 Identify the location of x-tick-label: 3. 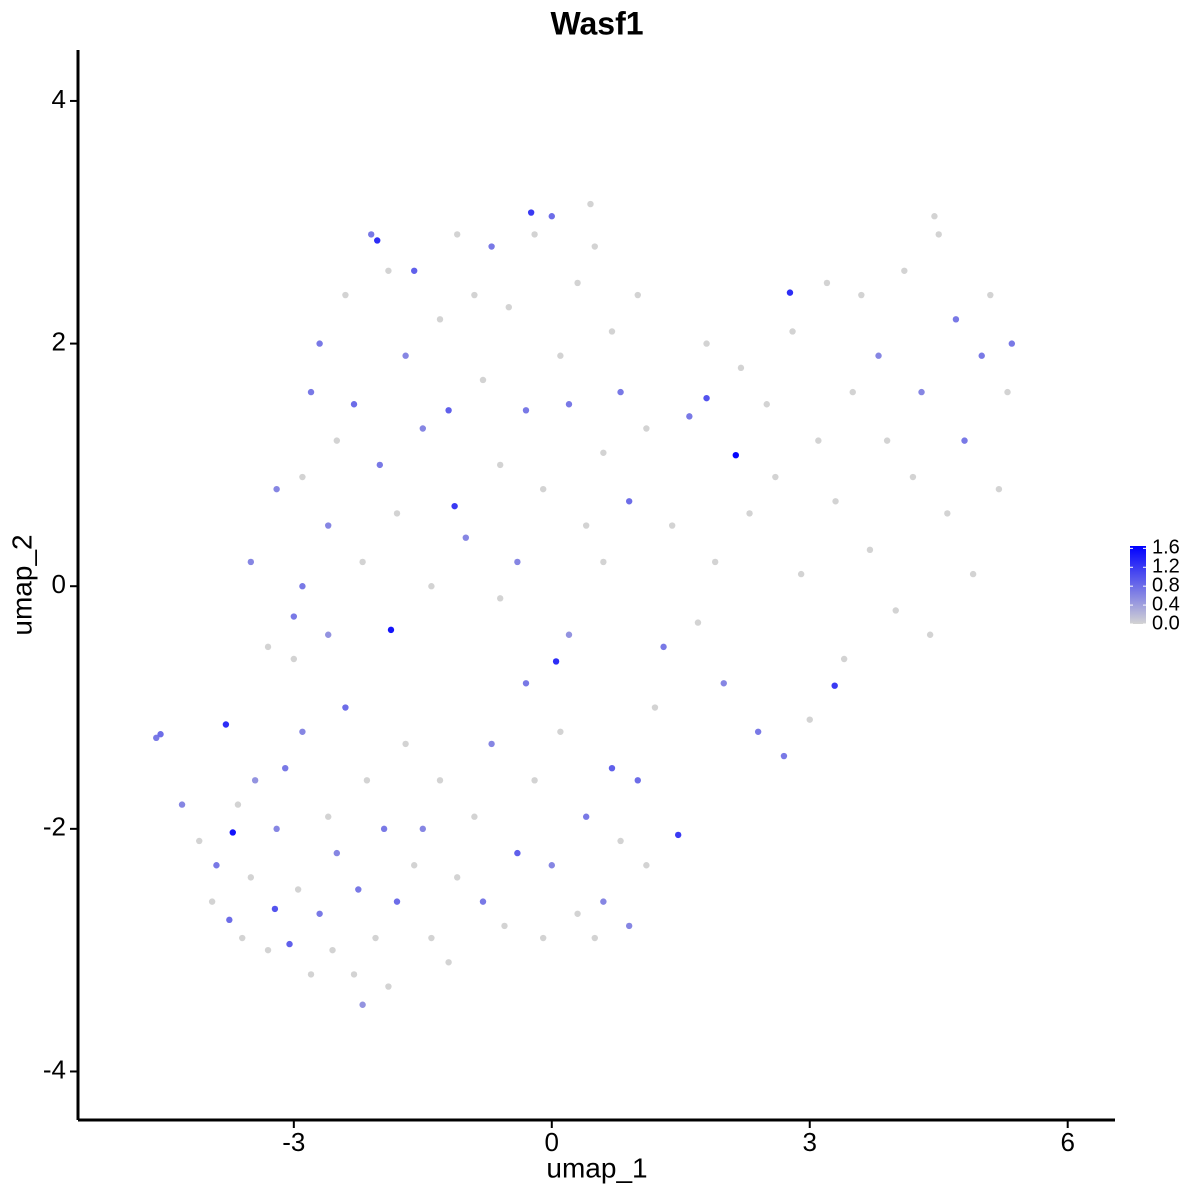
(810, 1142).